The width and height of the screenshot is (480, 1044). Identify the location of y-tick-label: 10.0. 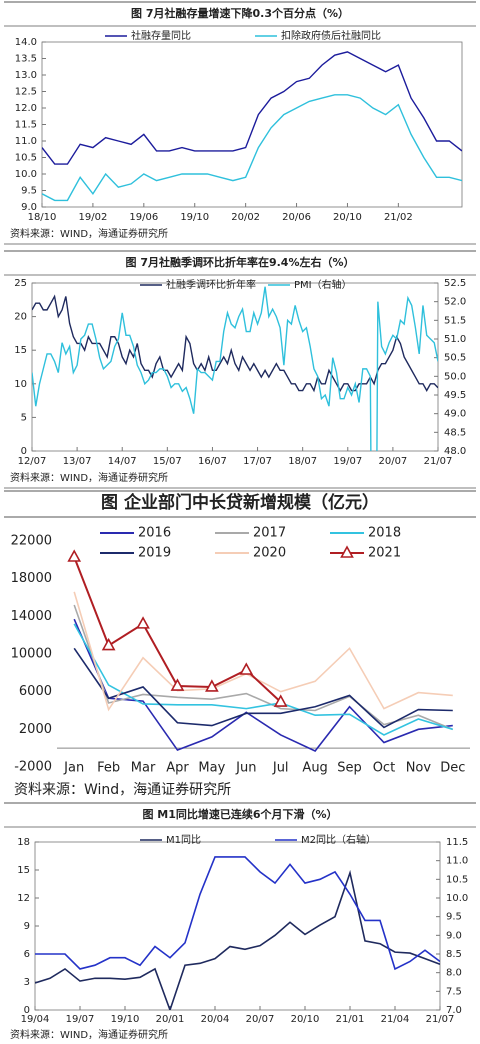
(26, 174).